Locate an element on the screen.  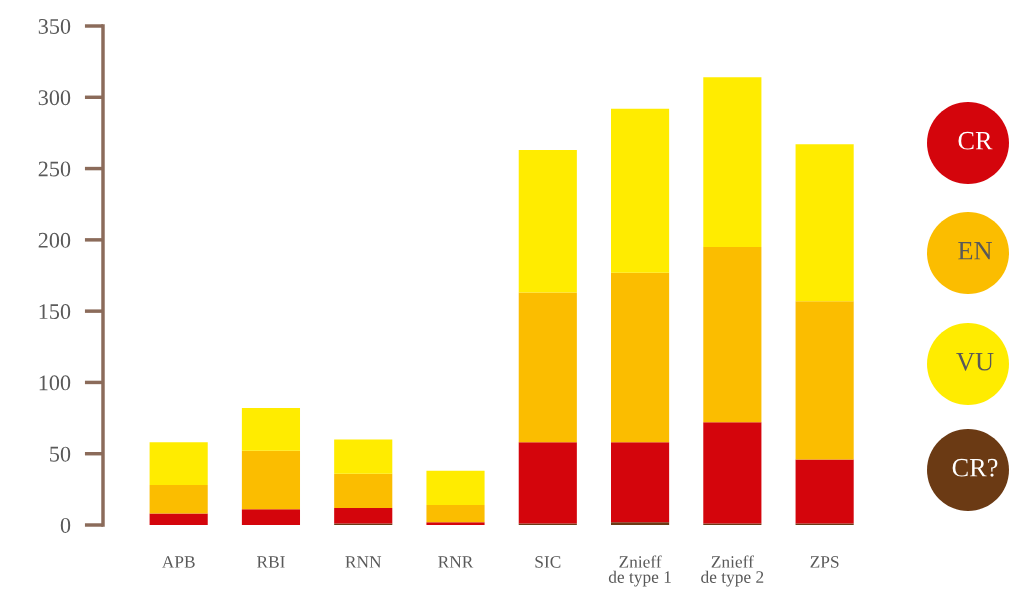
y-tick-label: 300 is located at coordinates (54, 98).